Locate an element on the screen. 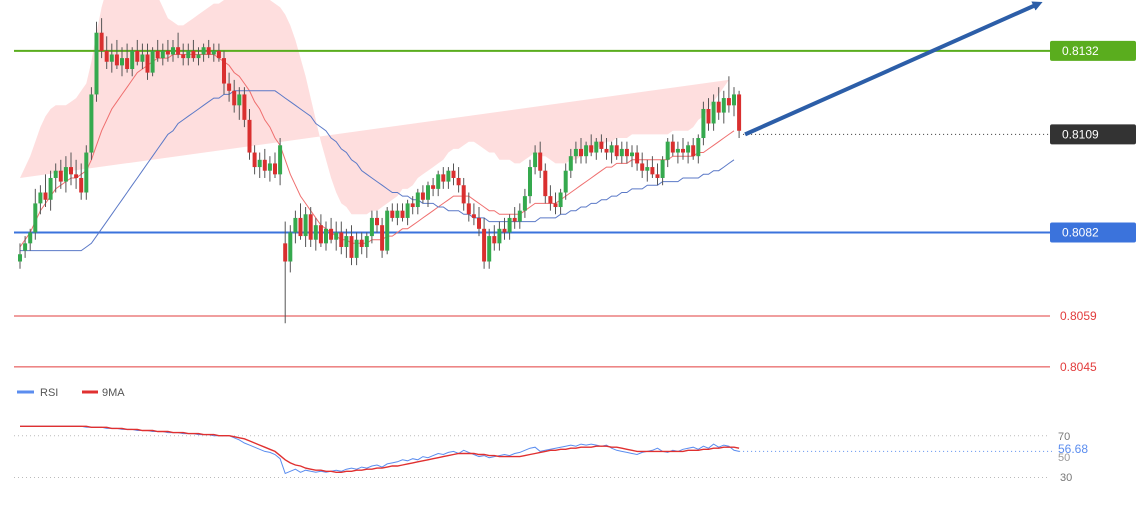  rsi-guides is located at coordinates (532, 457).